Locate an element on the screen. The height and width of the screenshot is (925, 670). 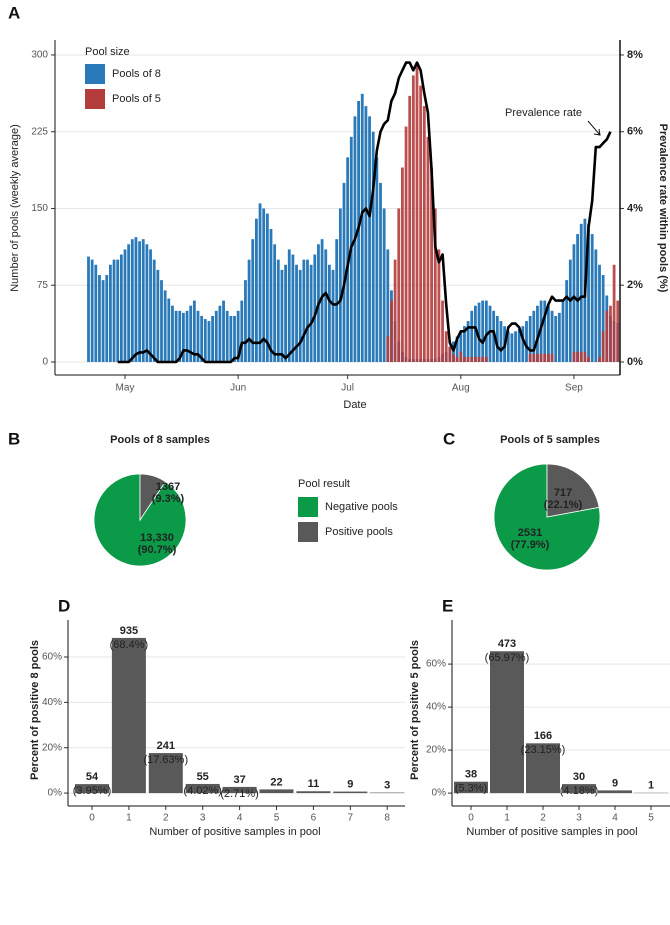
pie-slice is located at coordinates (152, 497).